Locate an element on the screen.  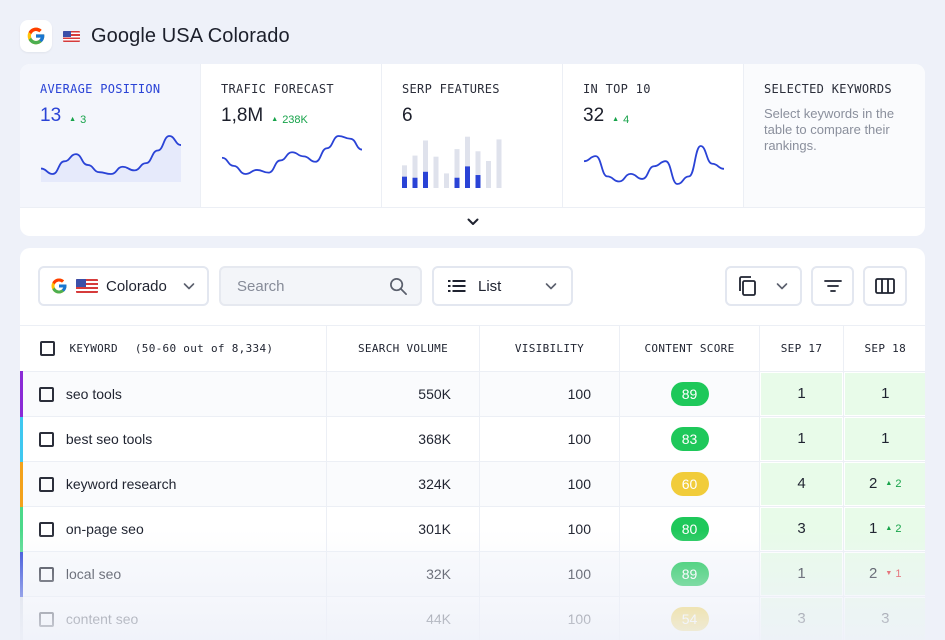
google-logo-icon is located at coordinates (59, 286).